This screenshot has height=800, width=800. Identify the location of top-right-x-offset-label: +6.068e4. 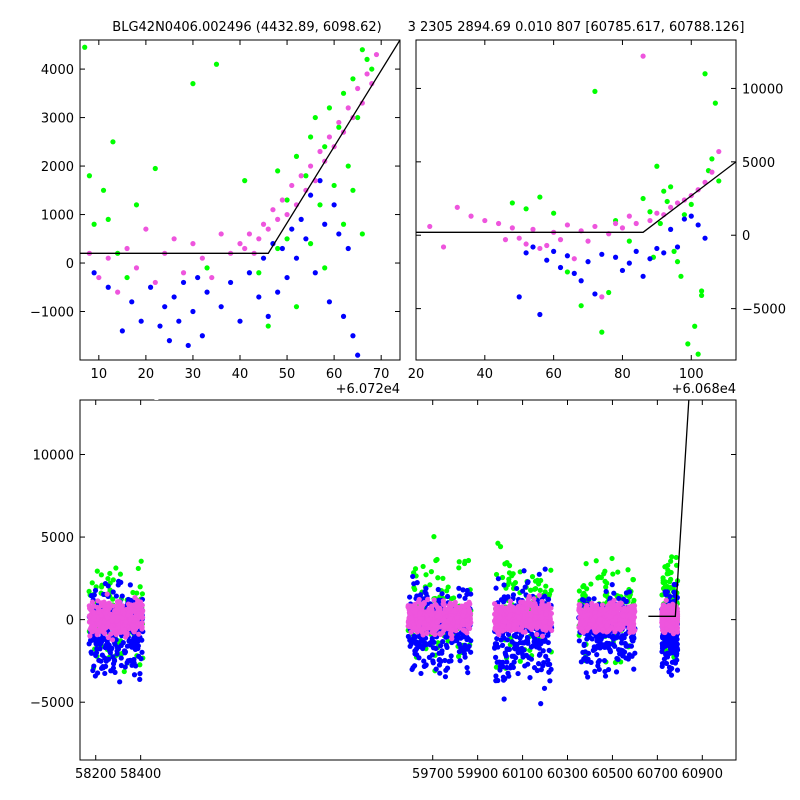
(704, 389).